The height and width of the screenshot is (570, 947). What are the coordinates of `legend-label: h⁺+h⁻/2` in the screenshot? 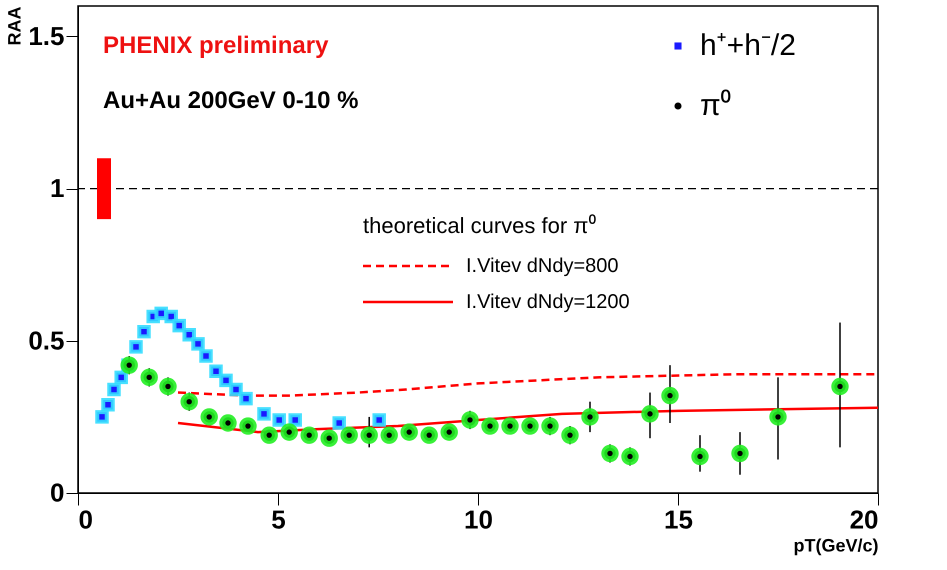 It's located at (748, 45).